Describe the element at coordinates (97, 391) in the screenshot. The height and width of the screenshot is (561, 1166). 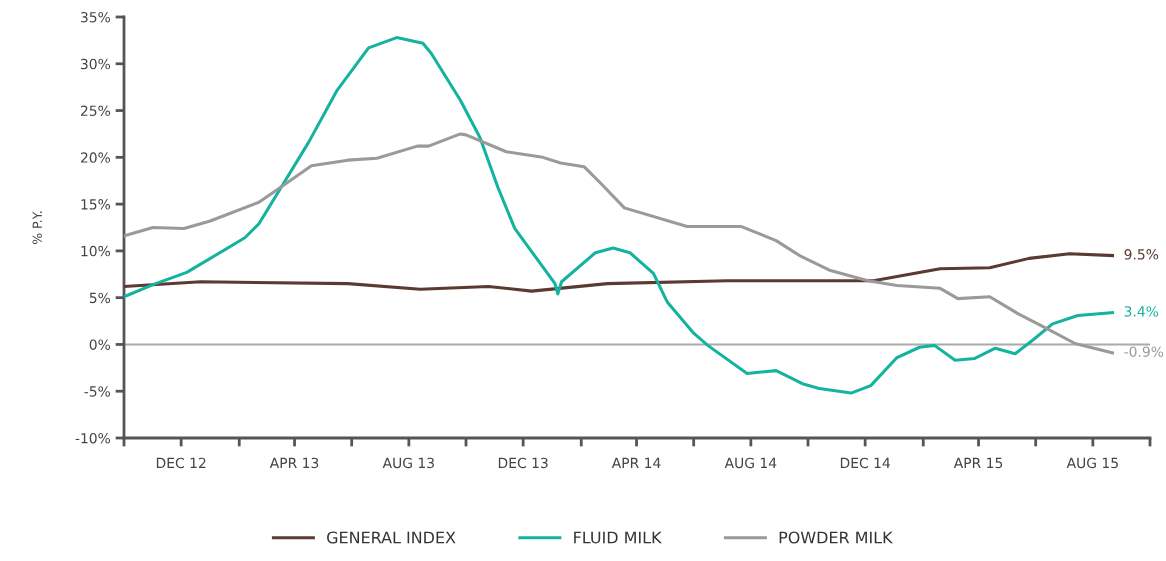
I see `y-tick-label: -5%` at that location.